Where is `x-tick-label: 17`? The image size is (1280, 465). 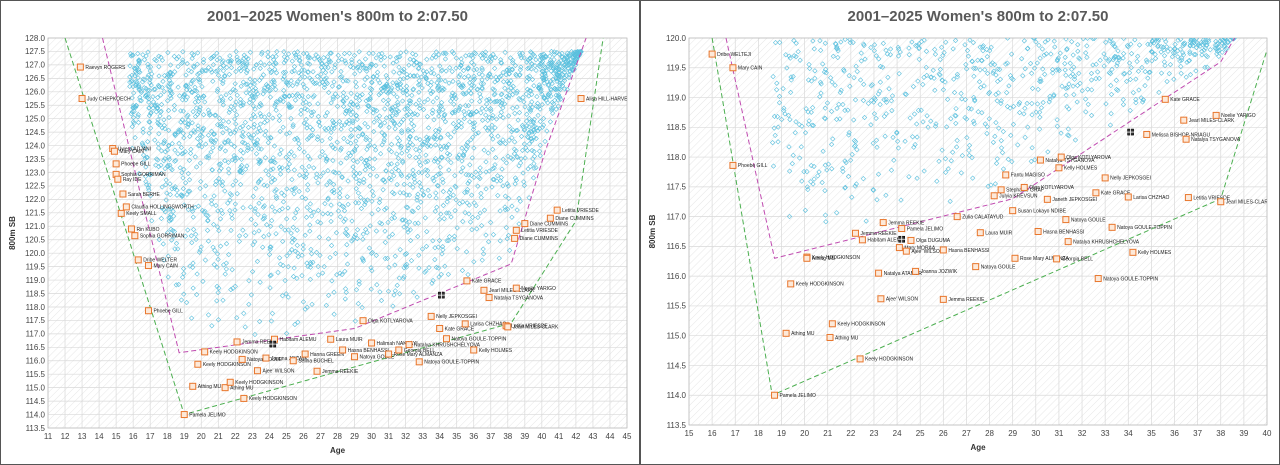 x-tick-label: 17 is located at coordinates (735, 433).